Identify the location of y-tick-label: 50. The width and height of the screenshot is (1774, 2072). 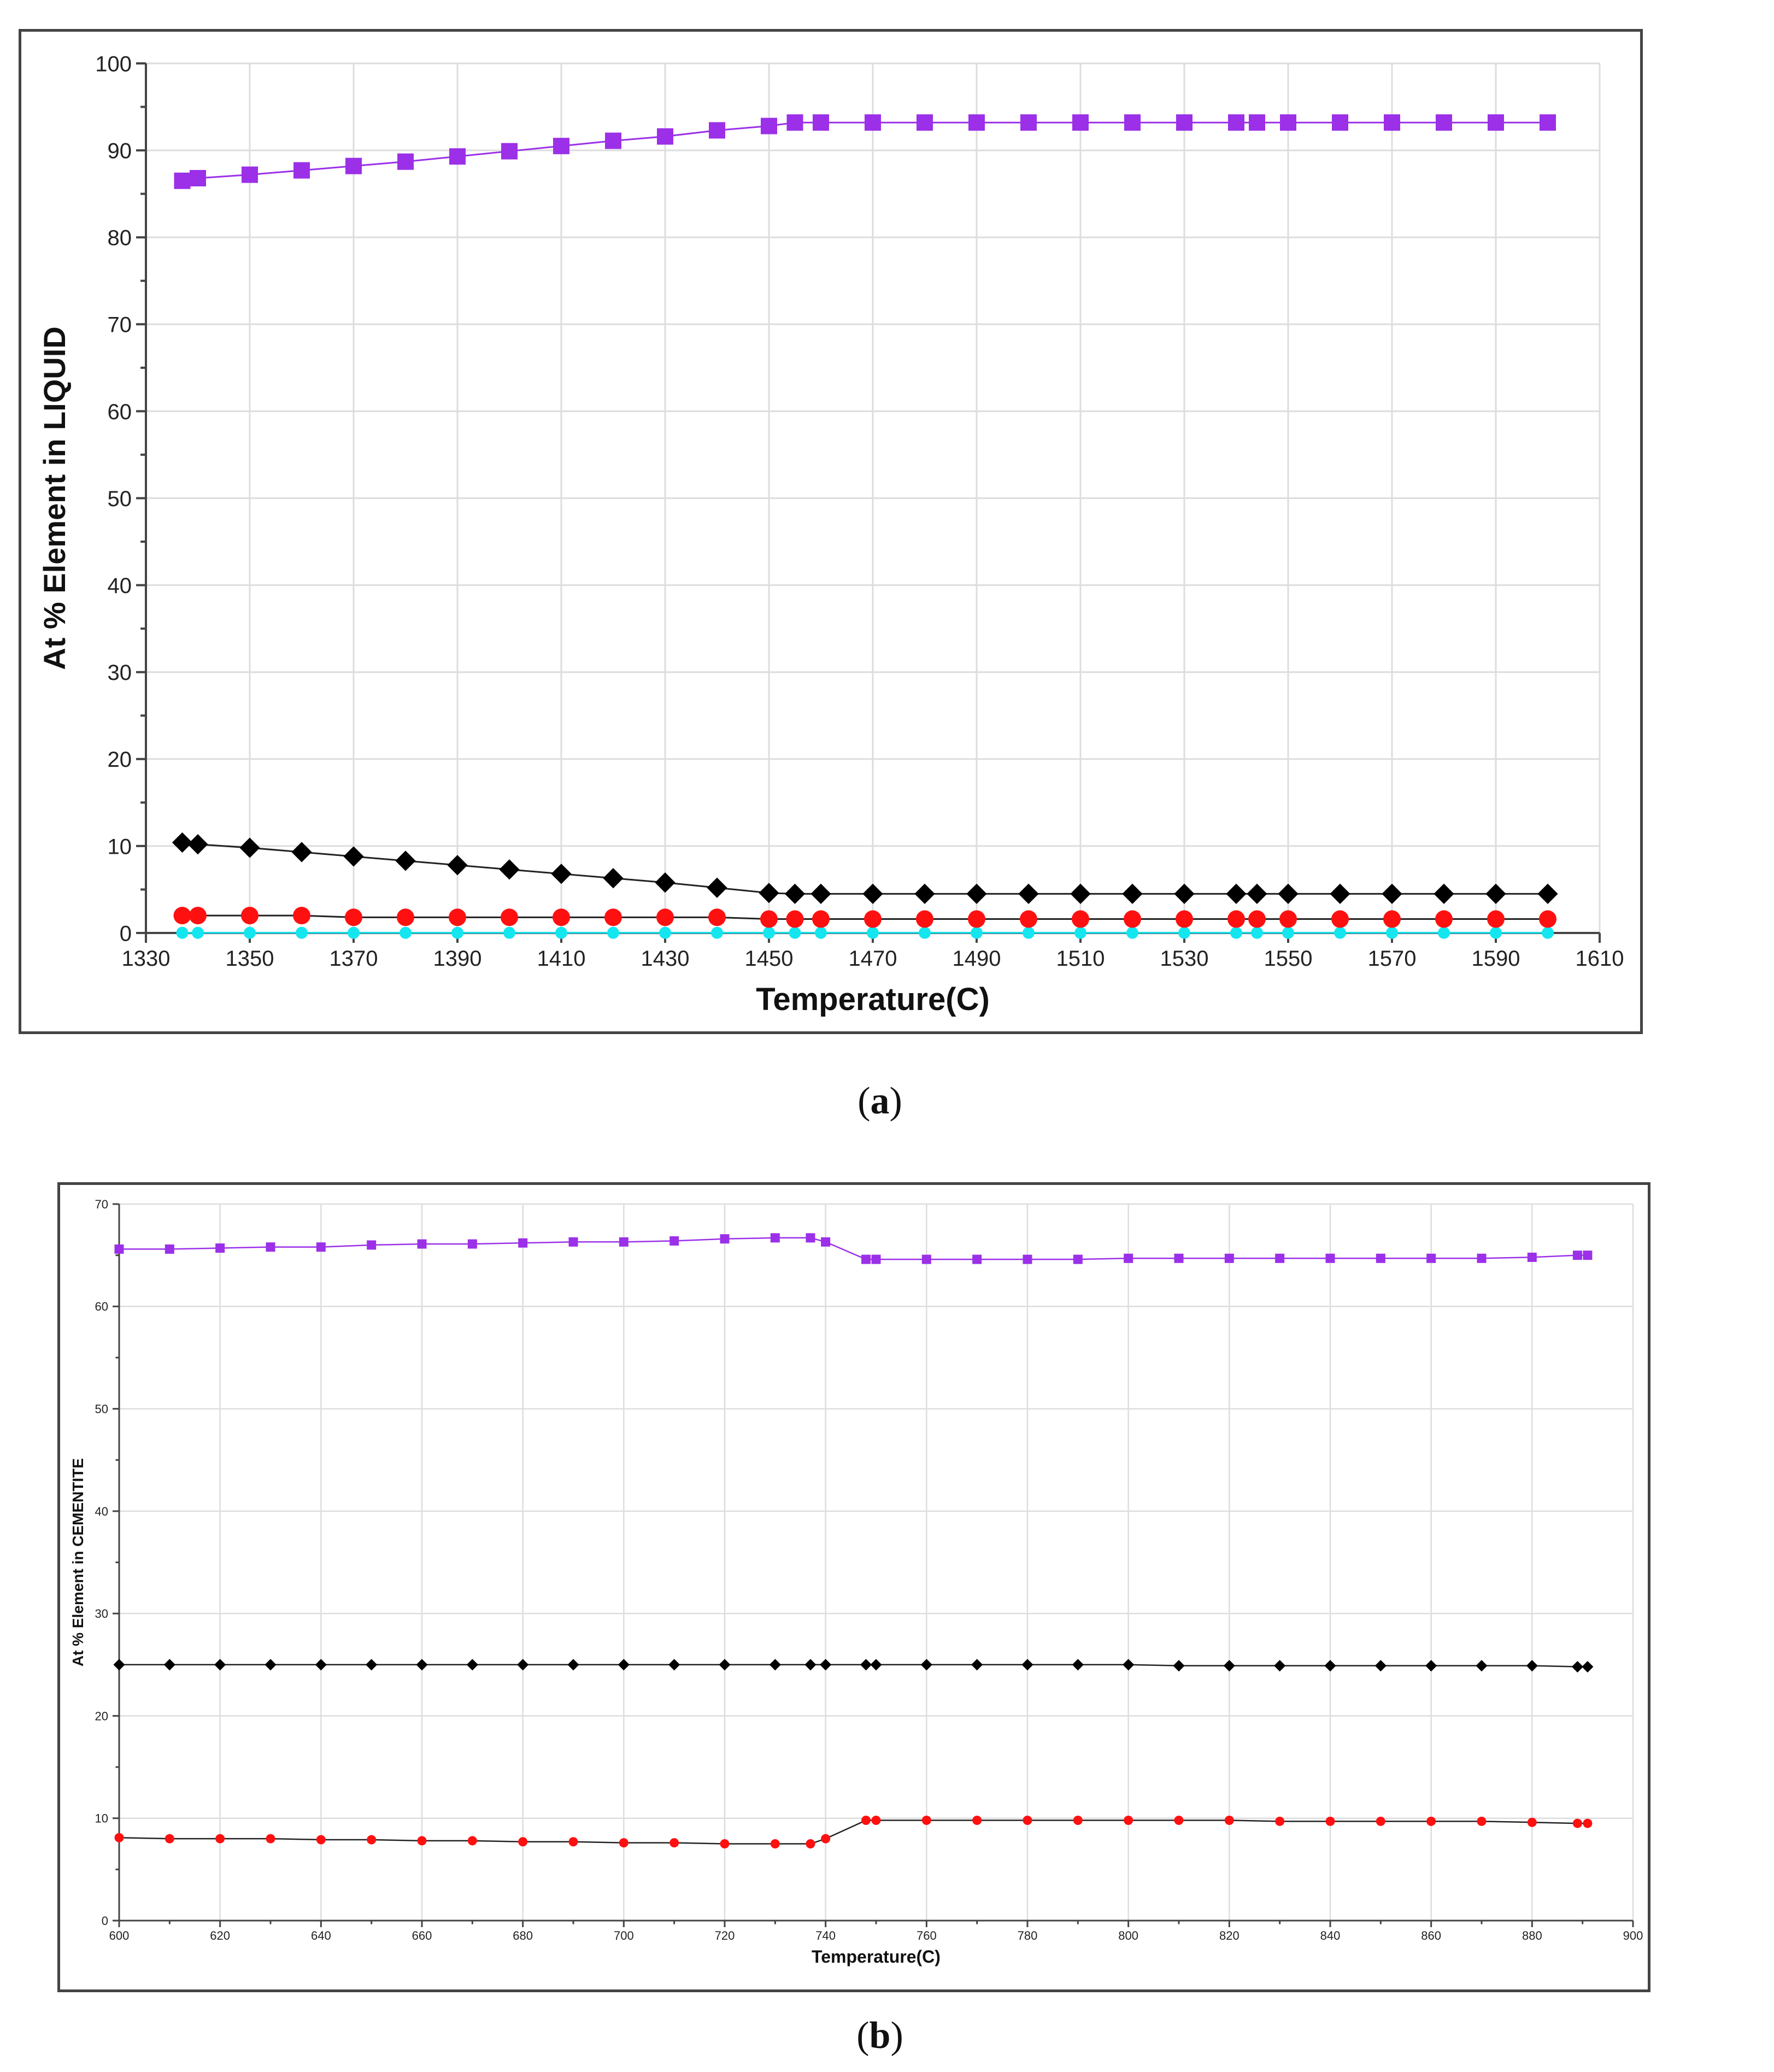
(101, 1409).